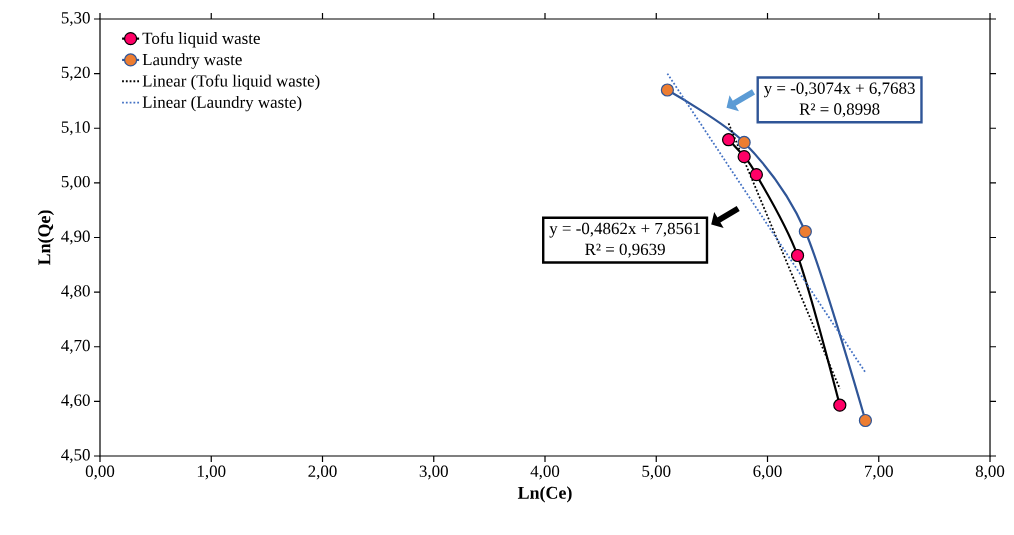 The height and width of the screenshot is (535, 1014). I want to click on x-tick-label: 4,00, so click(545, 472).